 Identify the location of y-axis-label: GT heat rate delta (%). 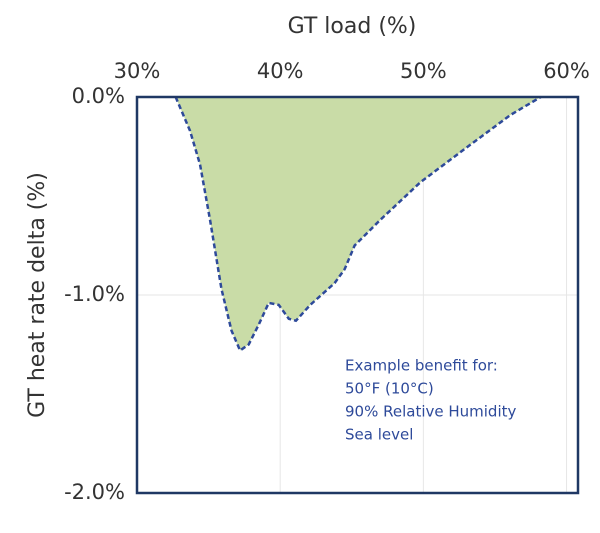
(37, 295).